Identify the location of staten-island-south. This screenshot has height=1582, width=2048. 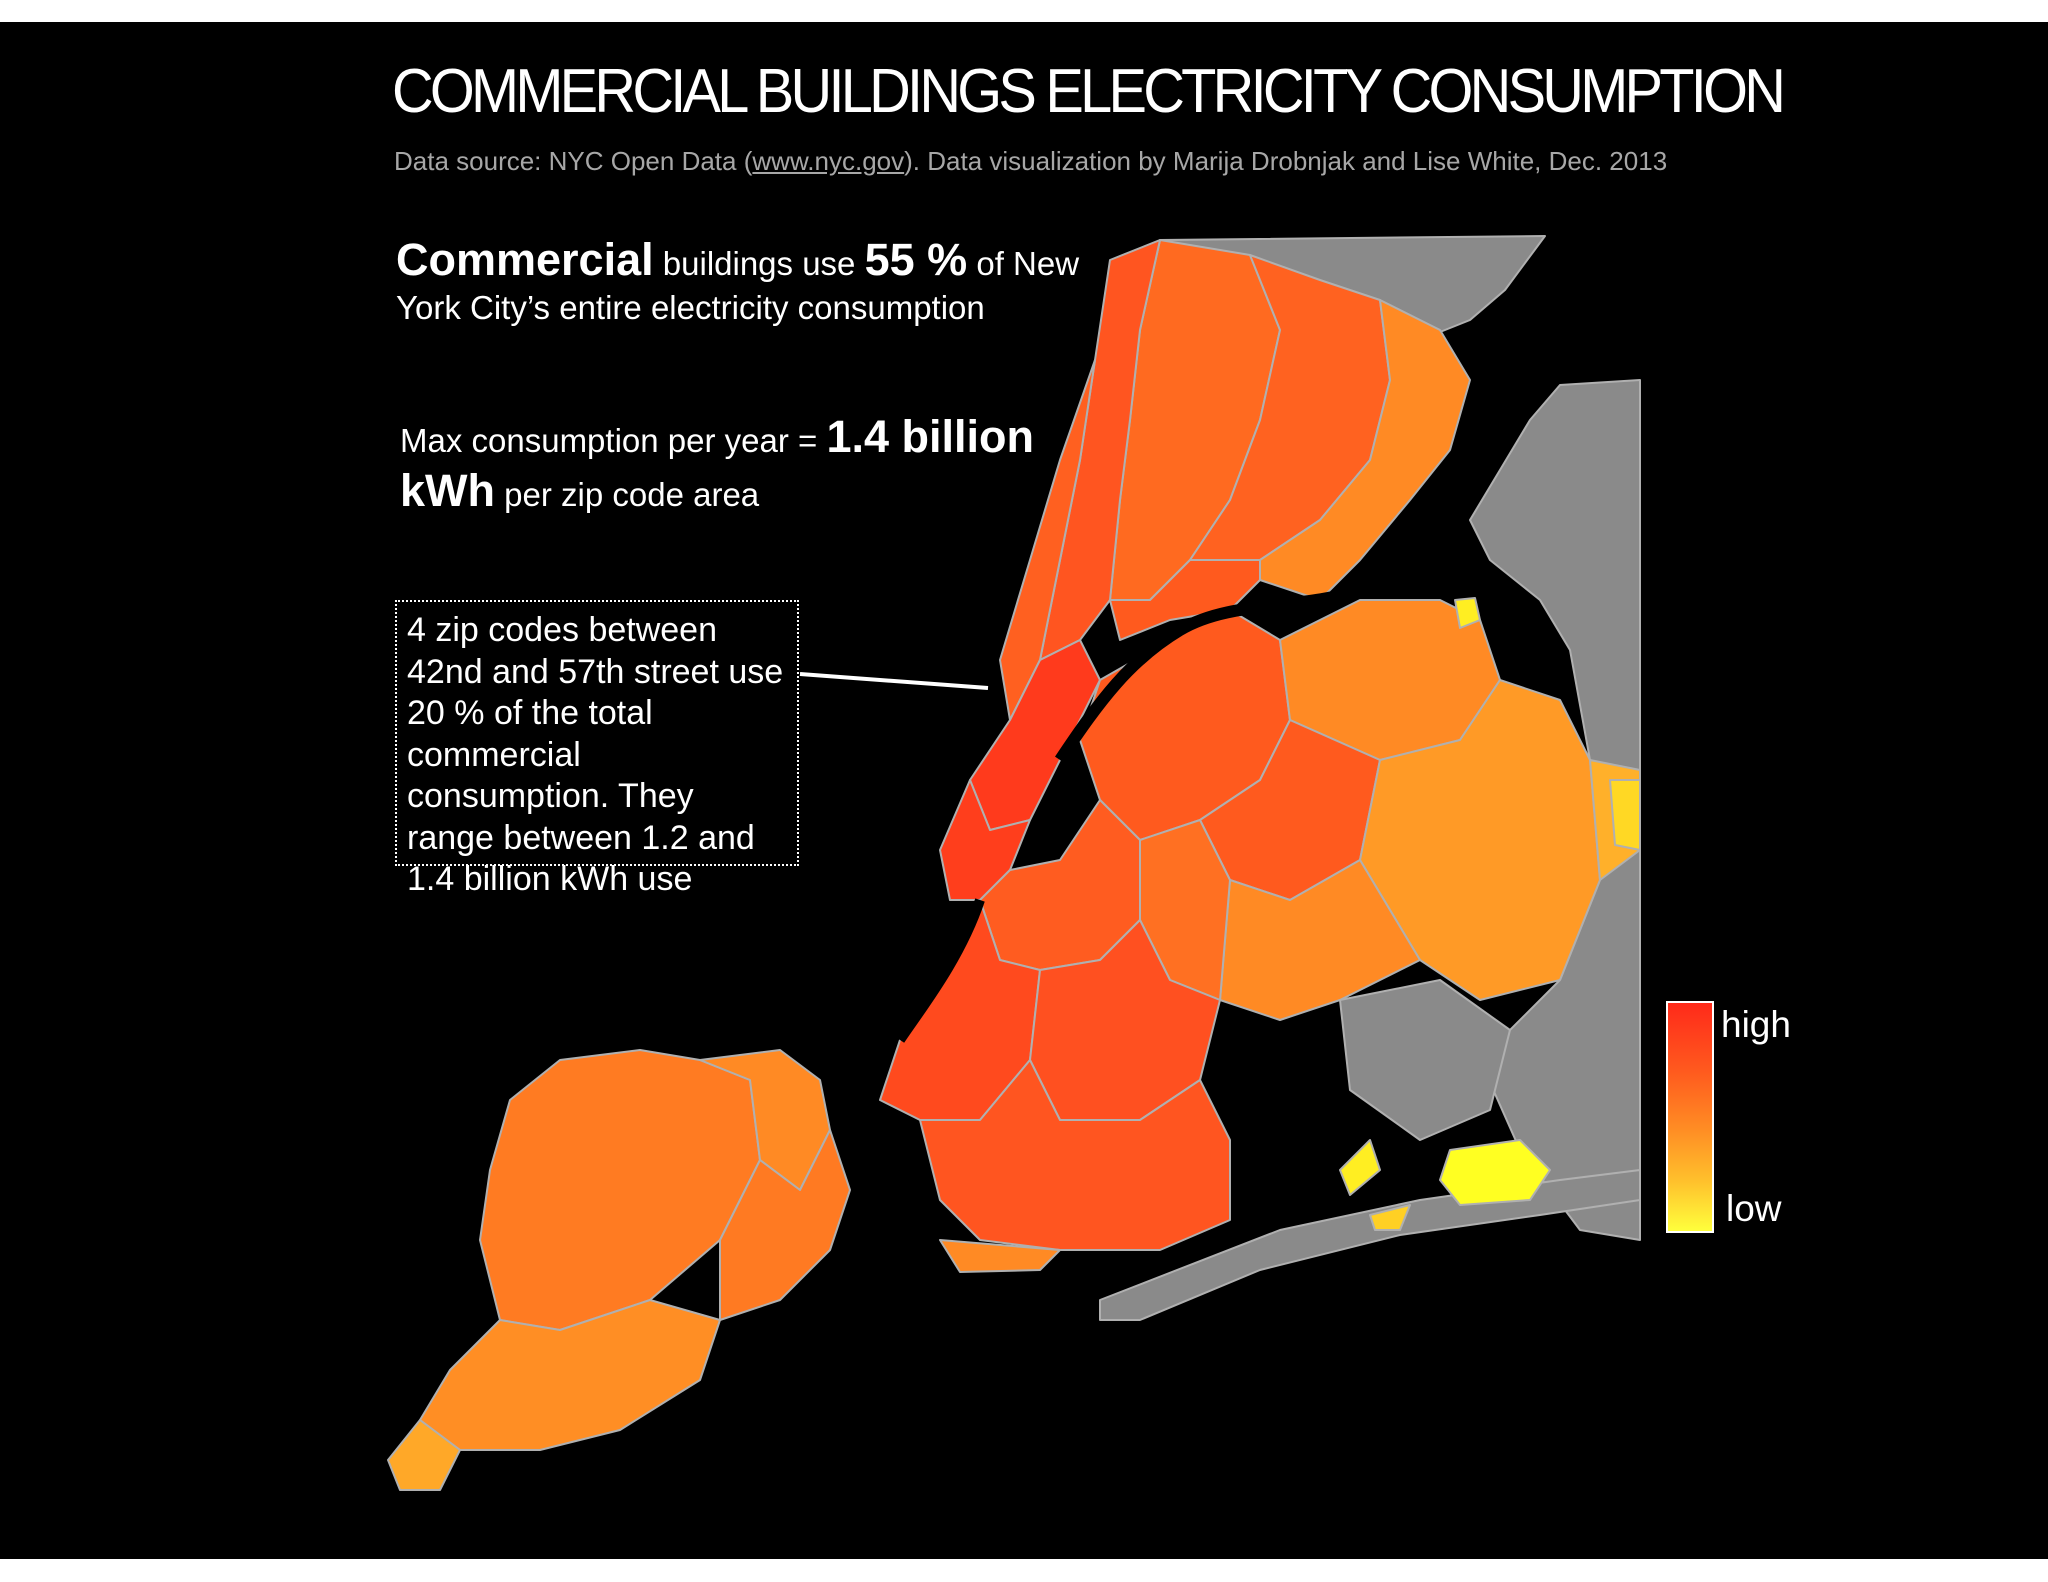
(570, 1375).